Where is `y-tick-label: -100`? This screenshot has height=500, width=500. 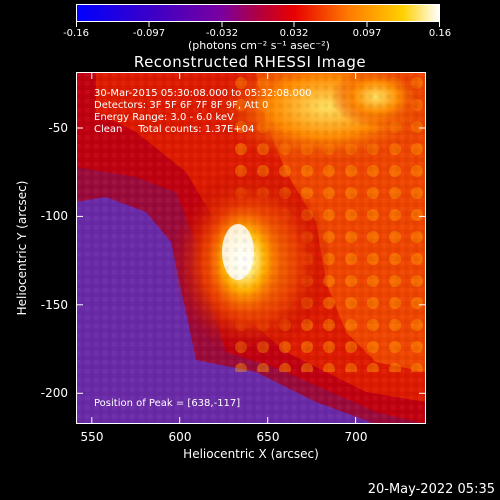 y-tick-label: -100 is located at coordinates (54, 216).